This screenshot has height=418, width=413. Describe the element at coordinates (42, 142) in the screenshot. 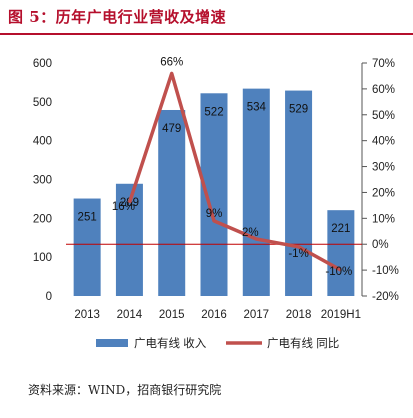

I see `y-left-tick-label: 400` at that location.